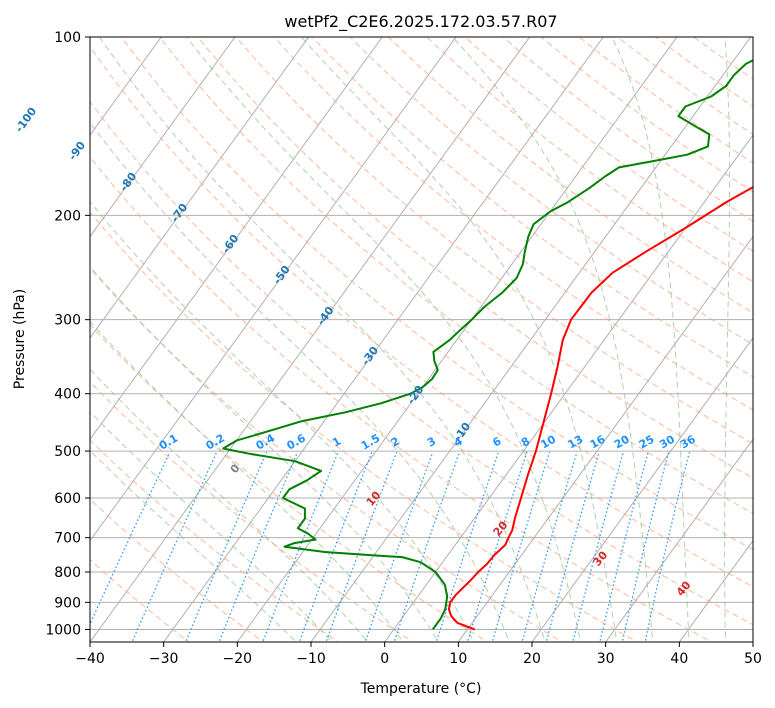 The image size is (775, 708). Describe the element at coordinates (606, 659) in the screenshot. I see `x-tick-label: 30` at that location.